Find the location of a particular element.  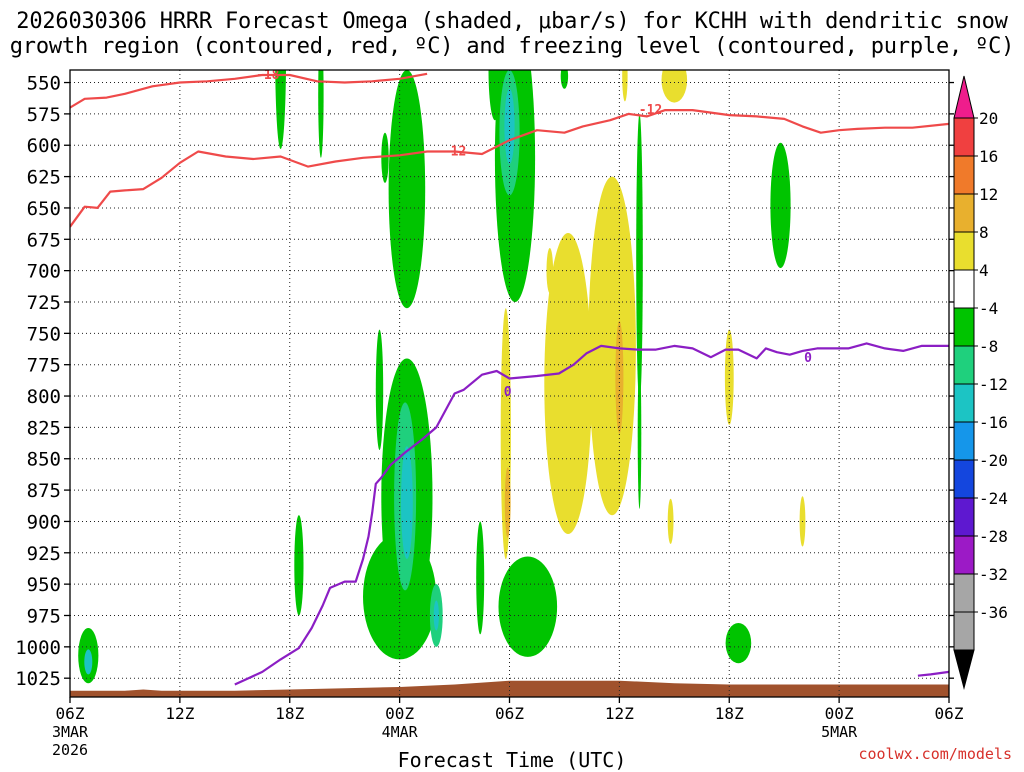

ytick-label-650: 650 is located at coordinates (44, 209).